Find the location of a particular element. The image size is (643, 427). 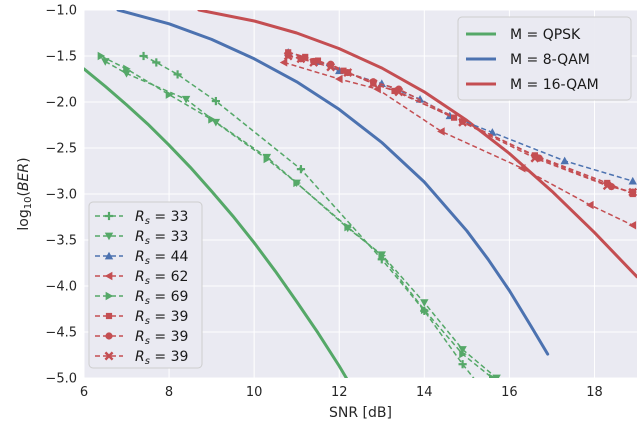

sim-legend-label: Rs = 62 is located at coordinates (161, 278).